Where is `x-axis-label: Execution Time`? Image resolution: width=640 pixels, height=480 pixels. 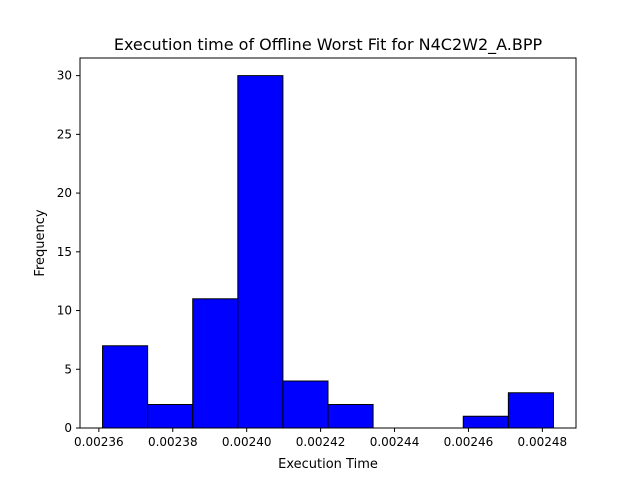
x-axis-label: Execution Time is located at coordinates (328, 464).